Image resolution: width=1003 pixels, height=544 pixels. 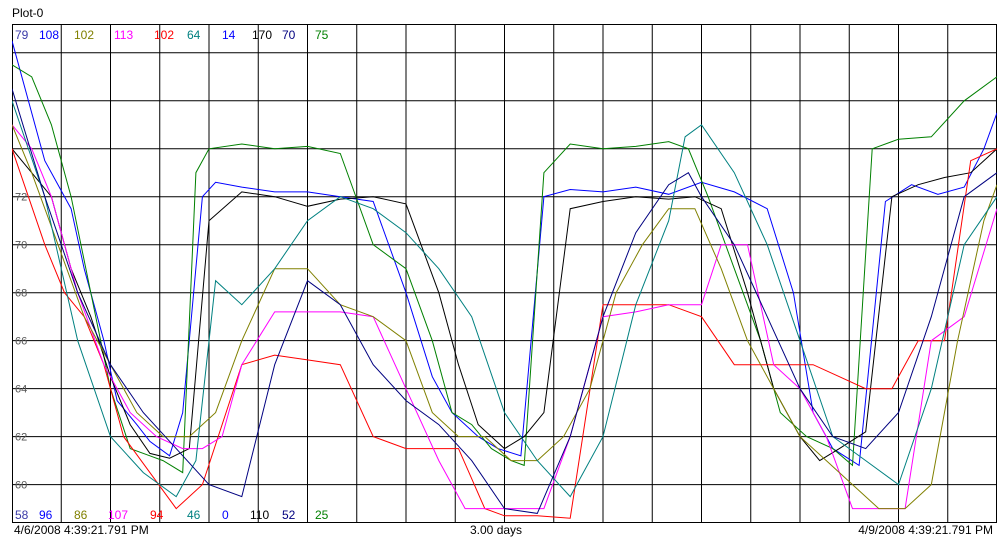 What do you see at coordinates (925, 530) in the screenshot?
I see `end-time-label: 4/9/2008 4:39:21.791 PM` at bounding box center [925, 530].